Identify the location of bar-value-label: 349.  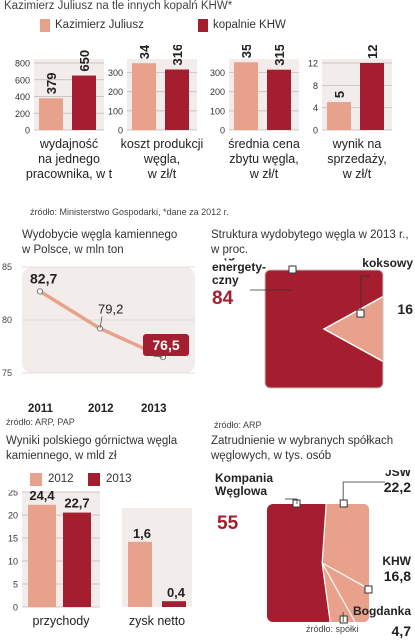
(144, 52).